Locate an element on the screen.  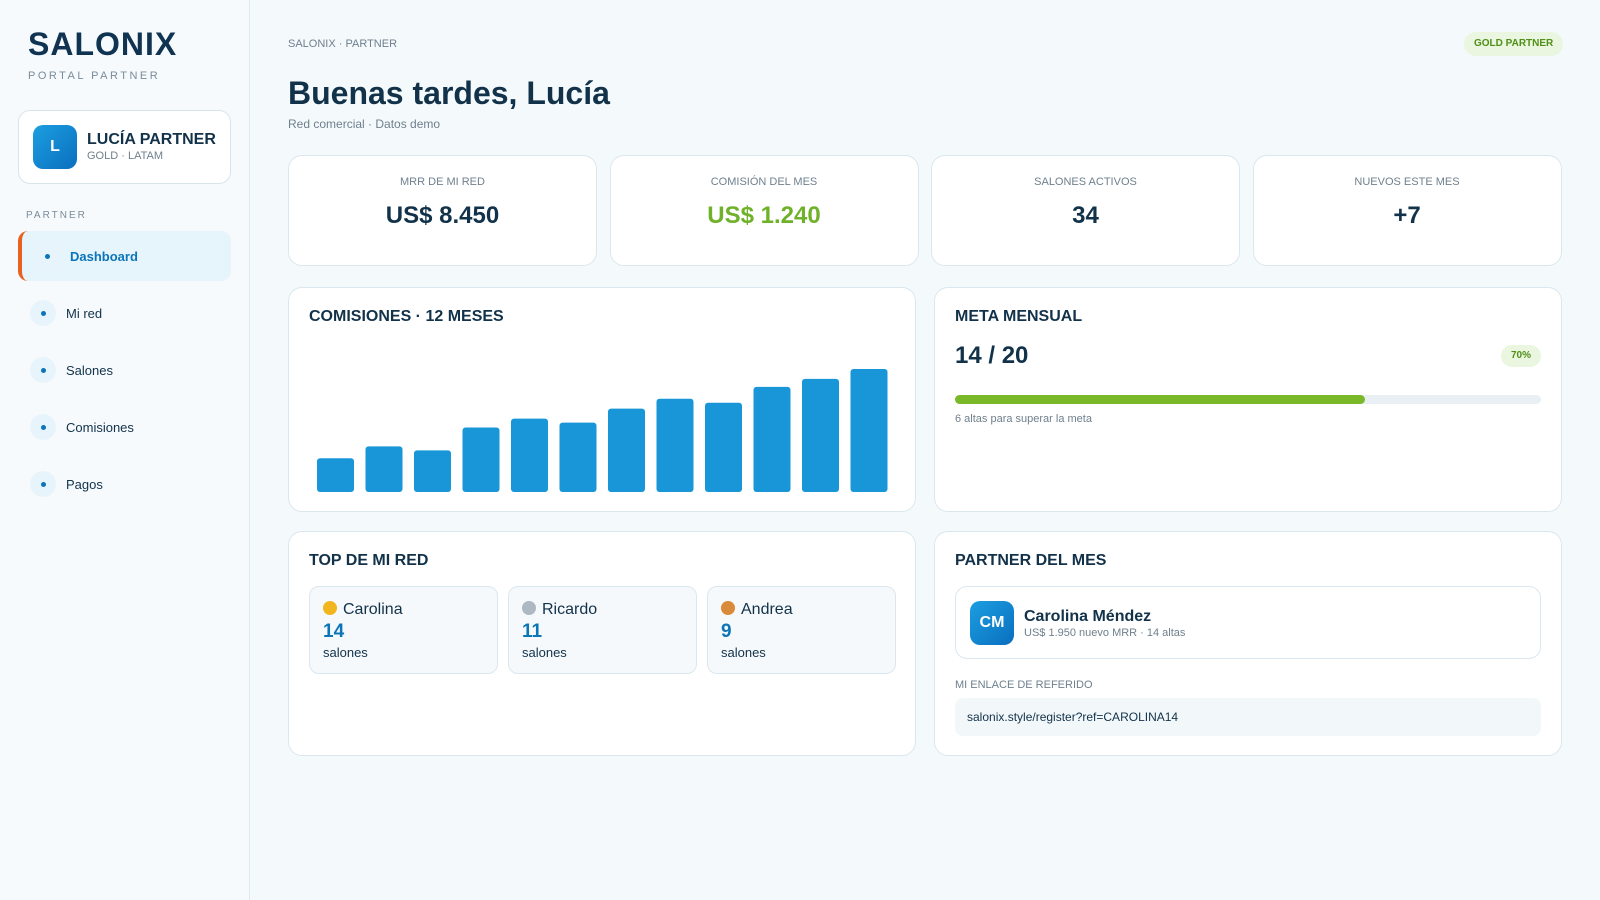
badge: GOLD PARTNER is located at coordinates (1514, 44).